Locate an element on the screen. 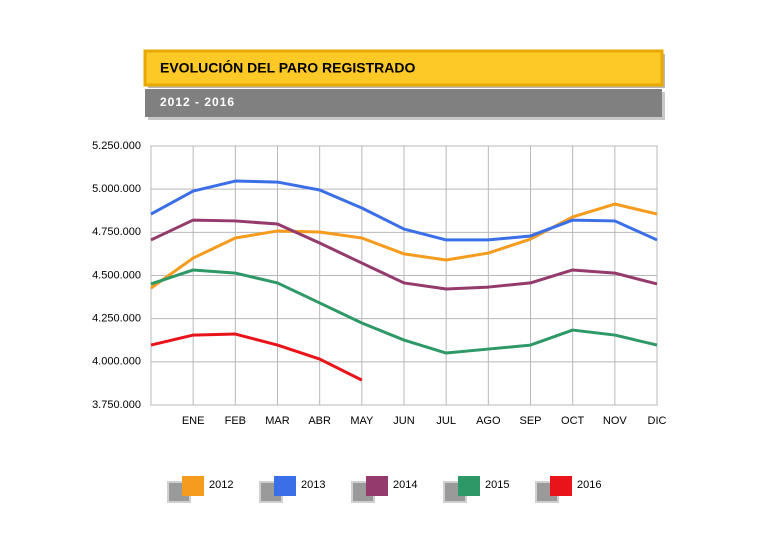 Image resolution: width=769 pixels, height=560 pixels. title-box is located at coordinates (403, 68).